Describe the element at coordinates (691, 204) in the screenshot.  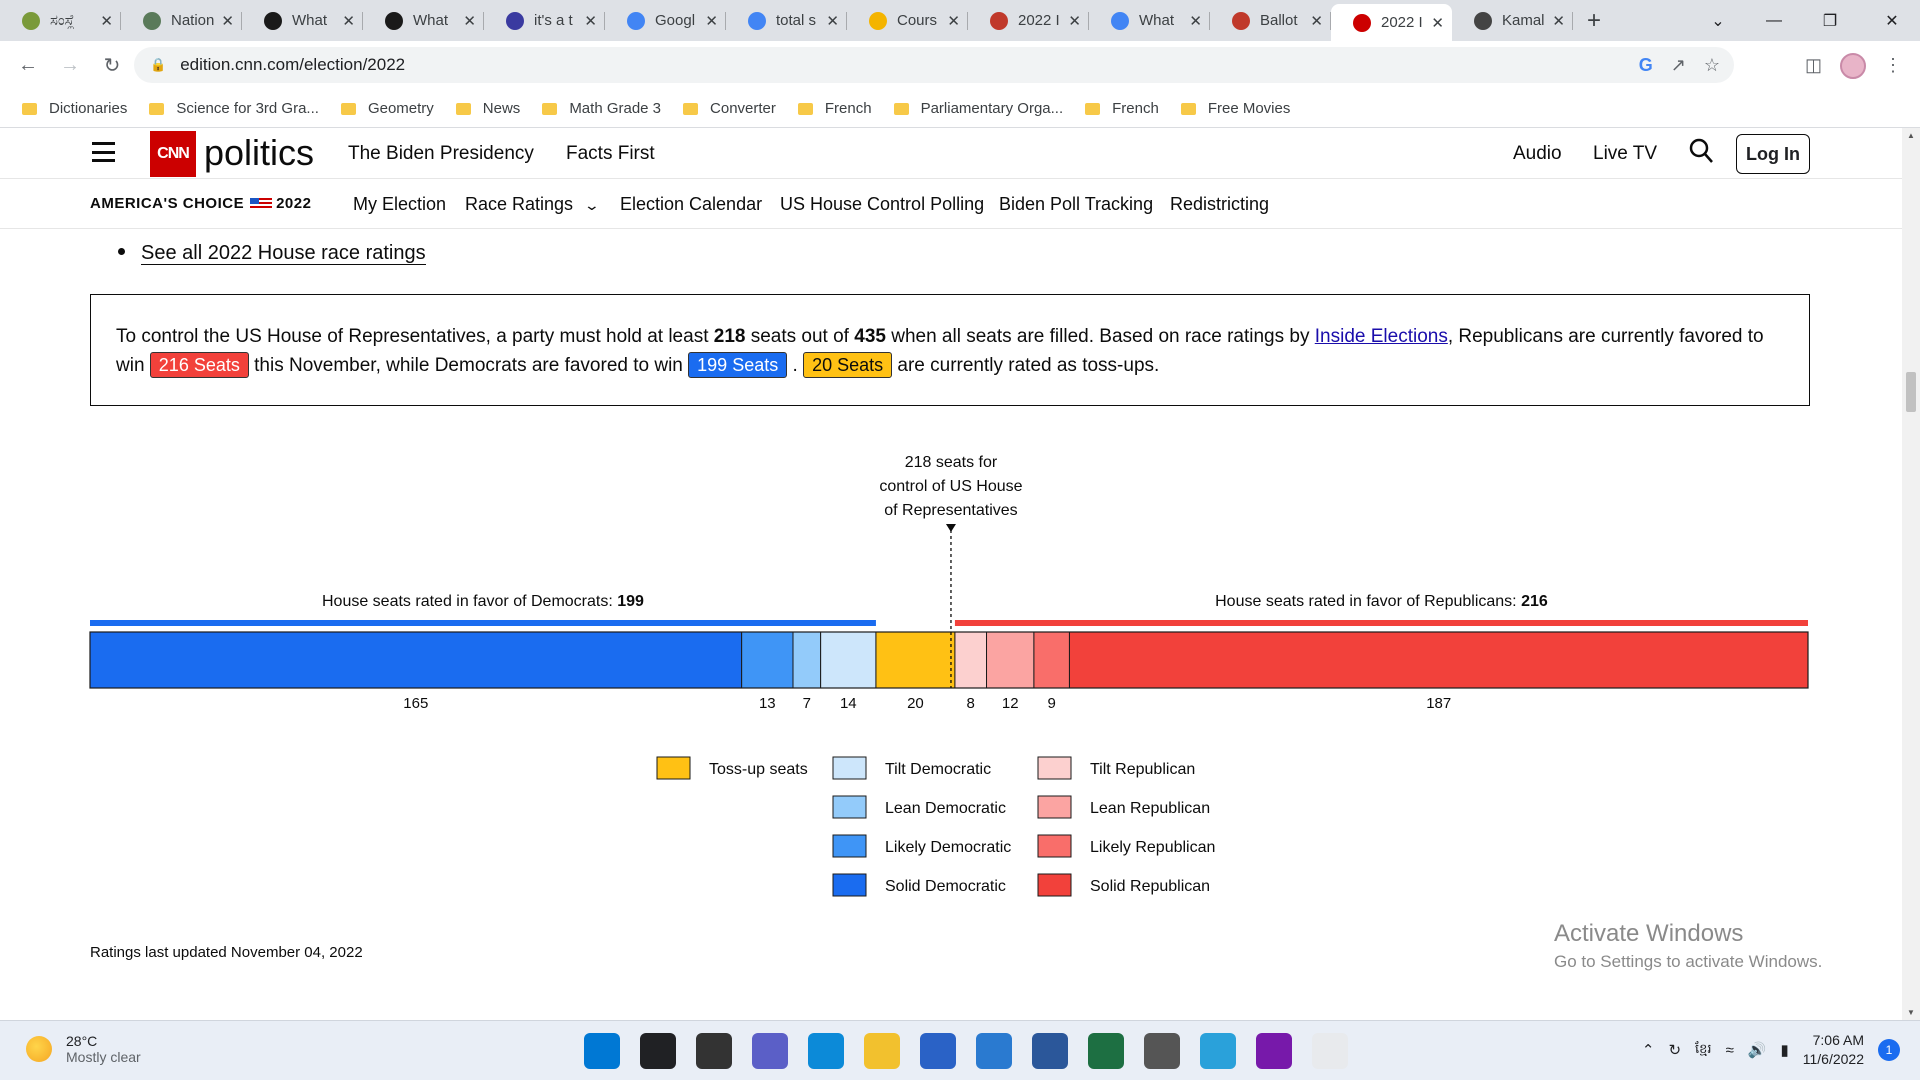
I see `subnav-election-calendar: Election Calendar` at that location.